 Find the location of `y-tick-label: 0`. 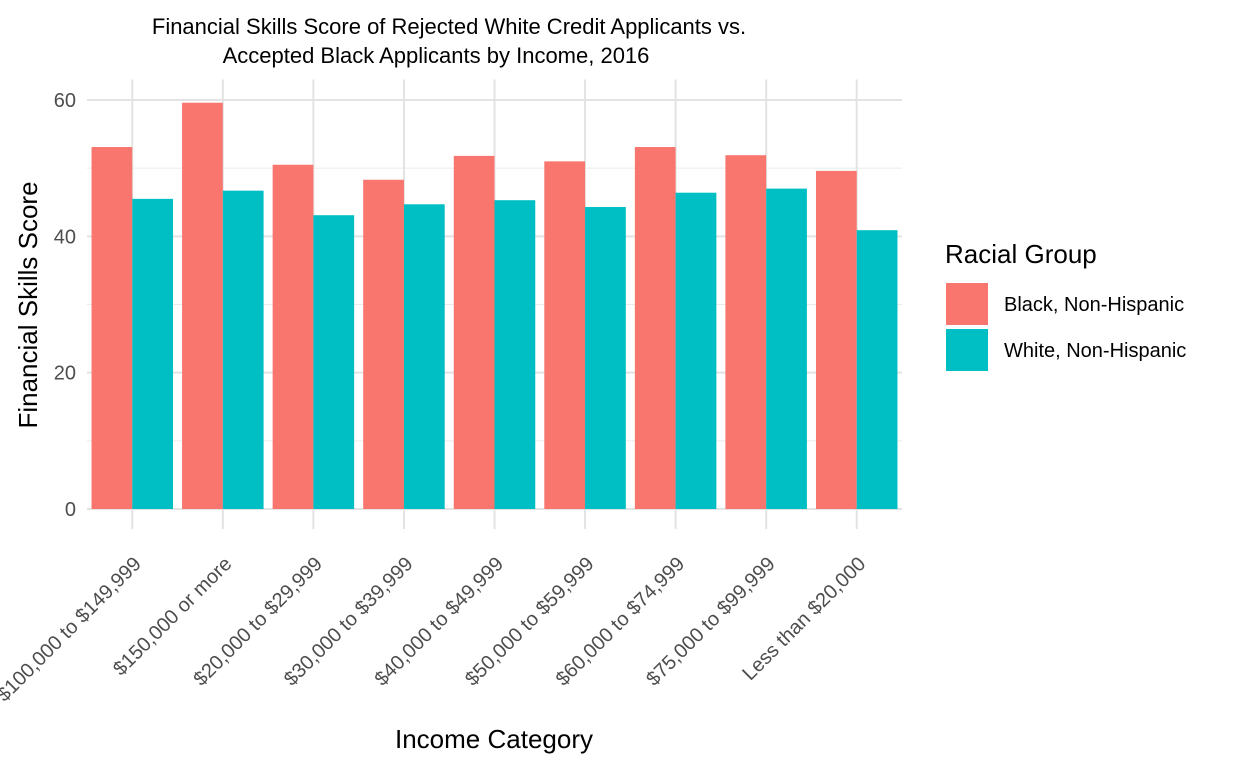

y-tick-label: 0 is located at coordinates (70, 510).